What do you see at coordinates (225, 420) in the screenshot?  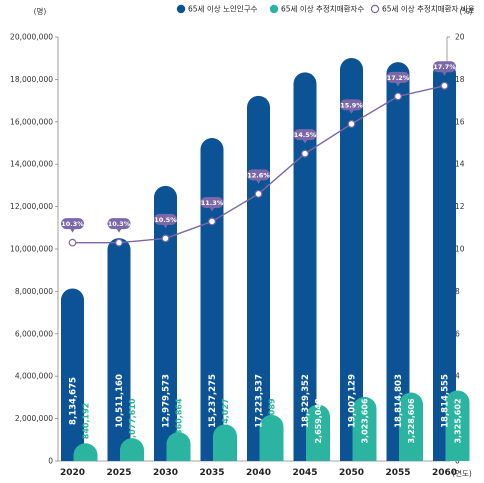 I see `dementia-value-label: 1,724,027` at bounding box center [225, 420].